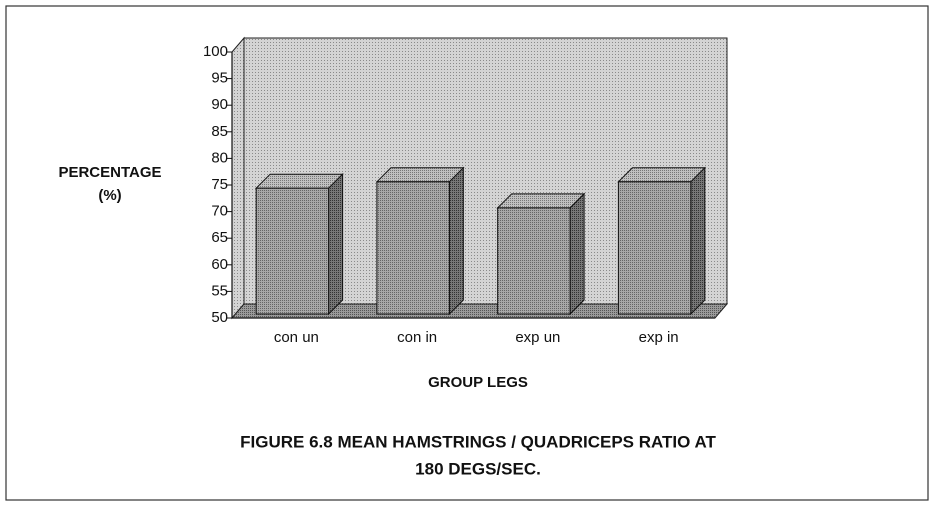 The height and width of the screenshot is (507, 935). Describe the element at coordinates (109, 172) in the screenshot. I see `y-axis-label: PERCENTAGE` at that location.